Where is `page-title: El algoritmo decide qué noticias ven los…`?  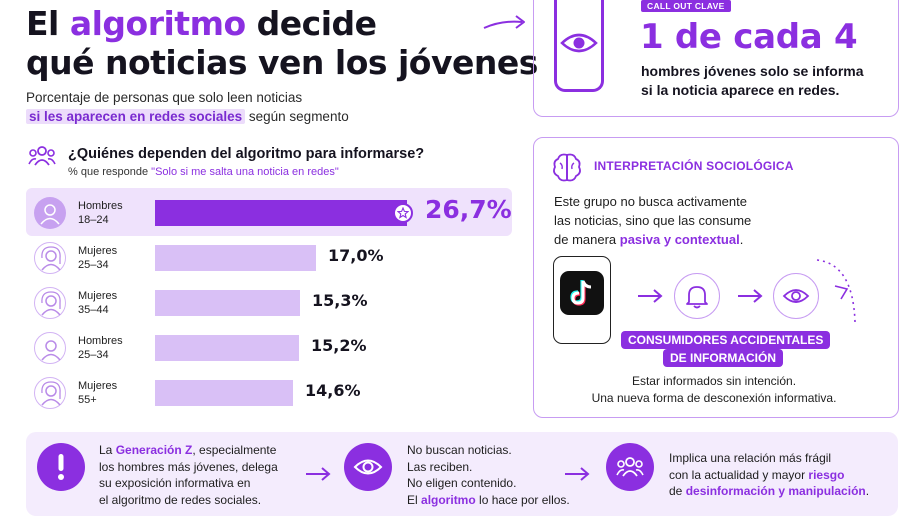
page-title: El algoritmo decide qué noticias ven los… is located at coordinates (282, 43).